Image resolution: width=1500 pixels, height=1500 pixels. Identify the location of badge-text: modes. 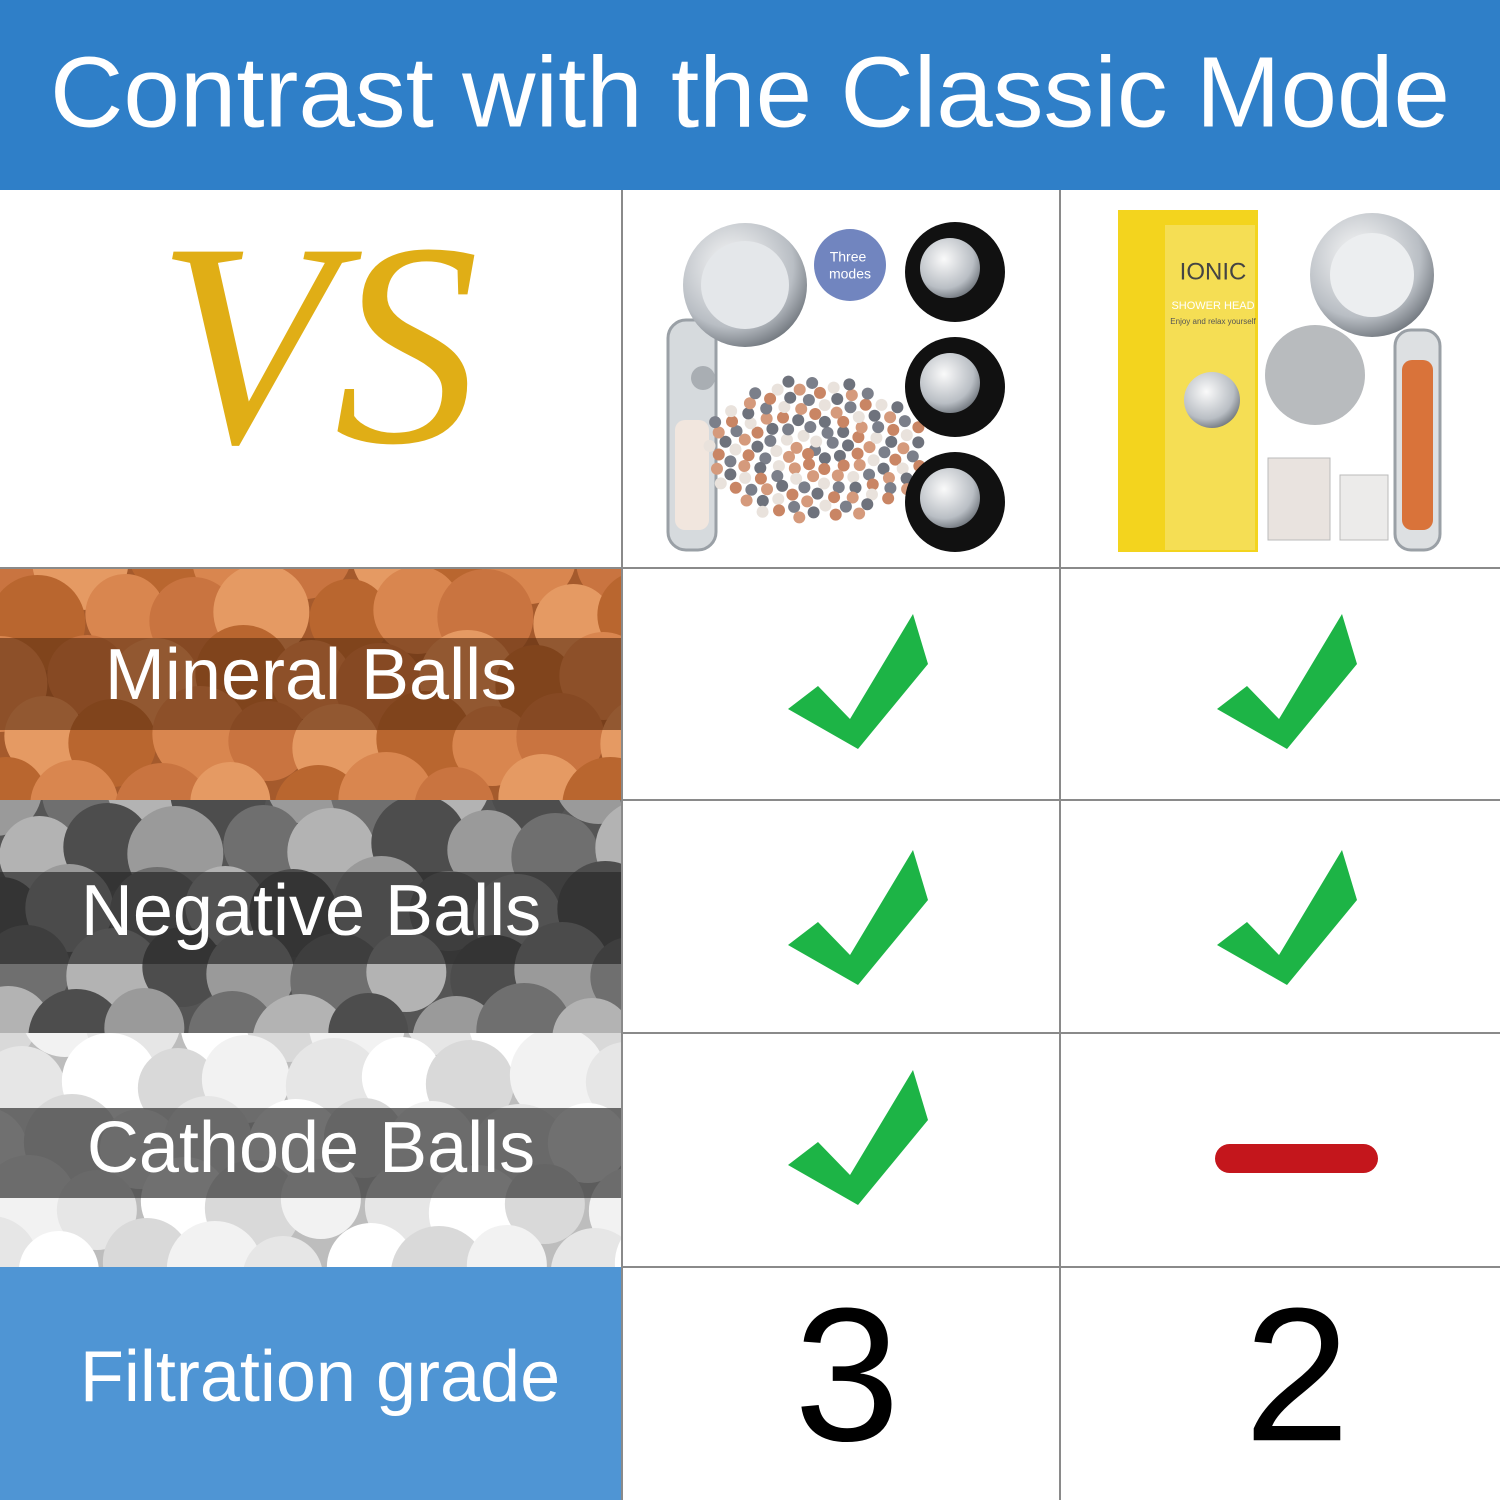
(850, 274).